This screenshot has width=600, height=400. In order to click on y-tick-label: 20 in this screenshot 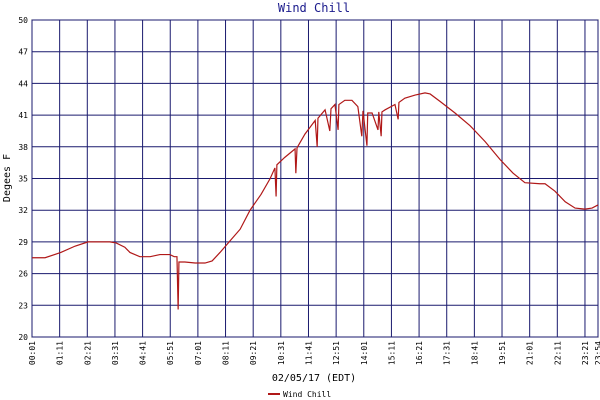, I will do `click(23, 337)`.